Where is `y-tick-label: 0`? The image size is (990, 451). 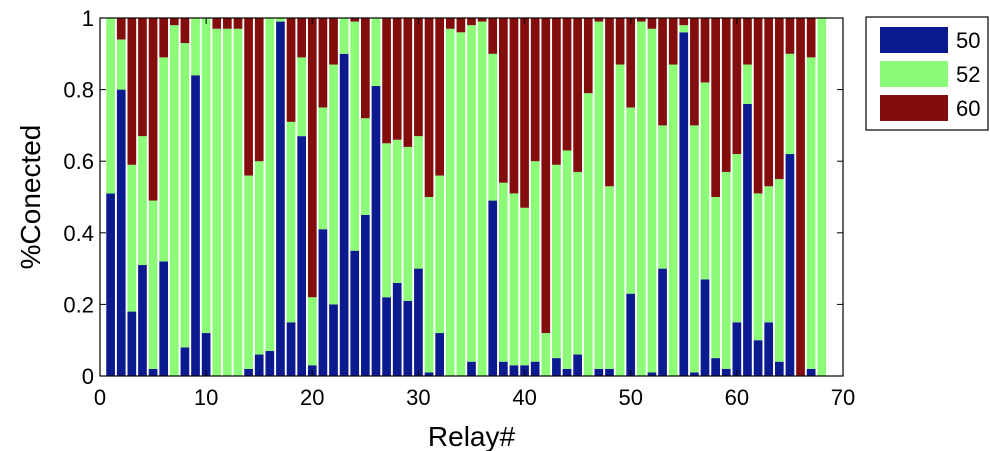
y-tick-label: 0 is located at coordinates (88, 376).